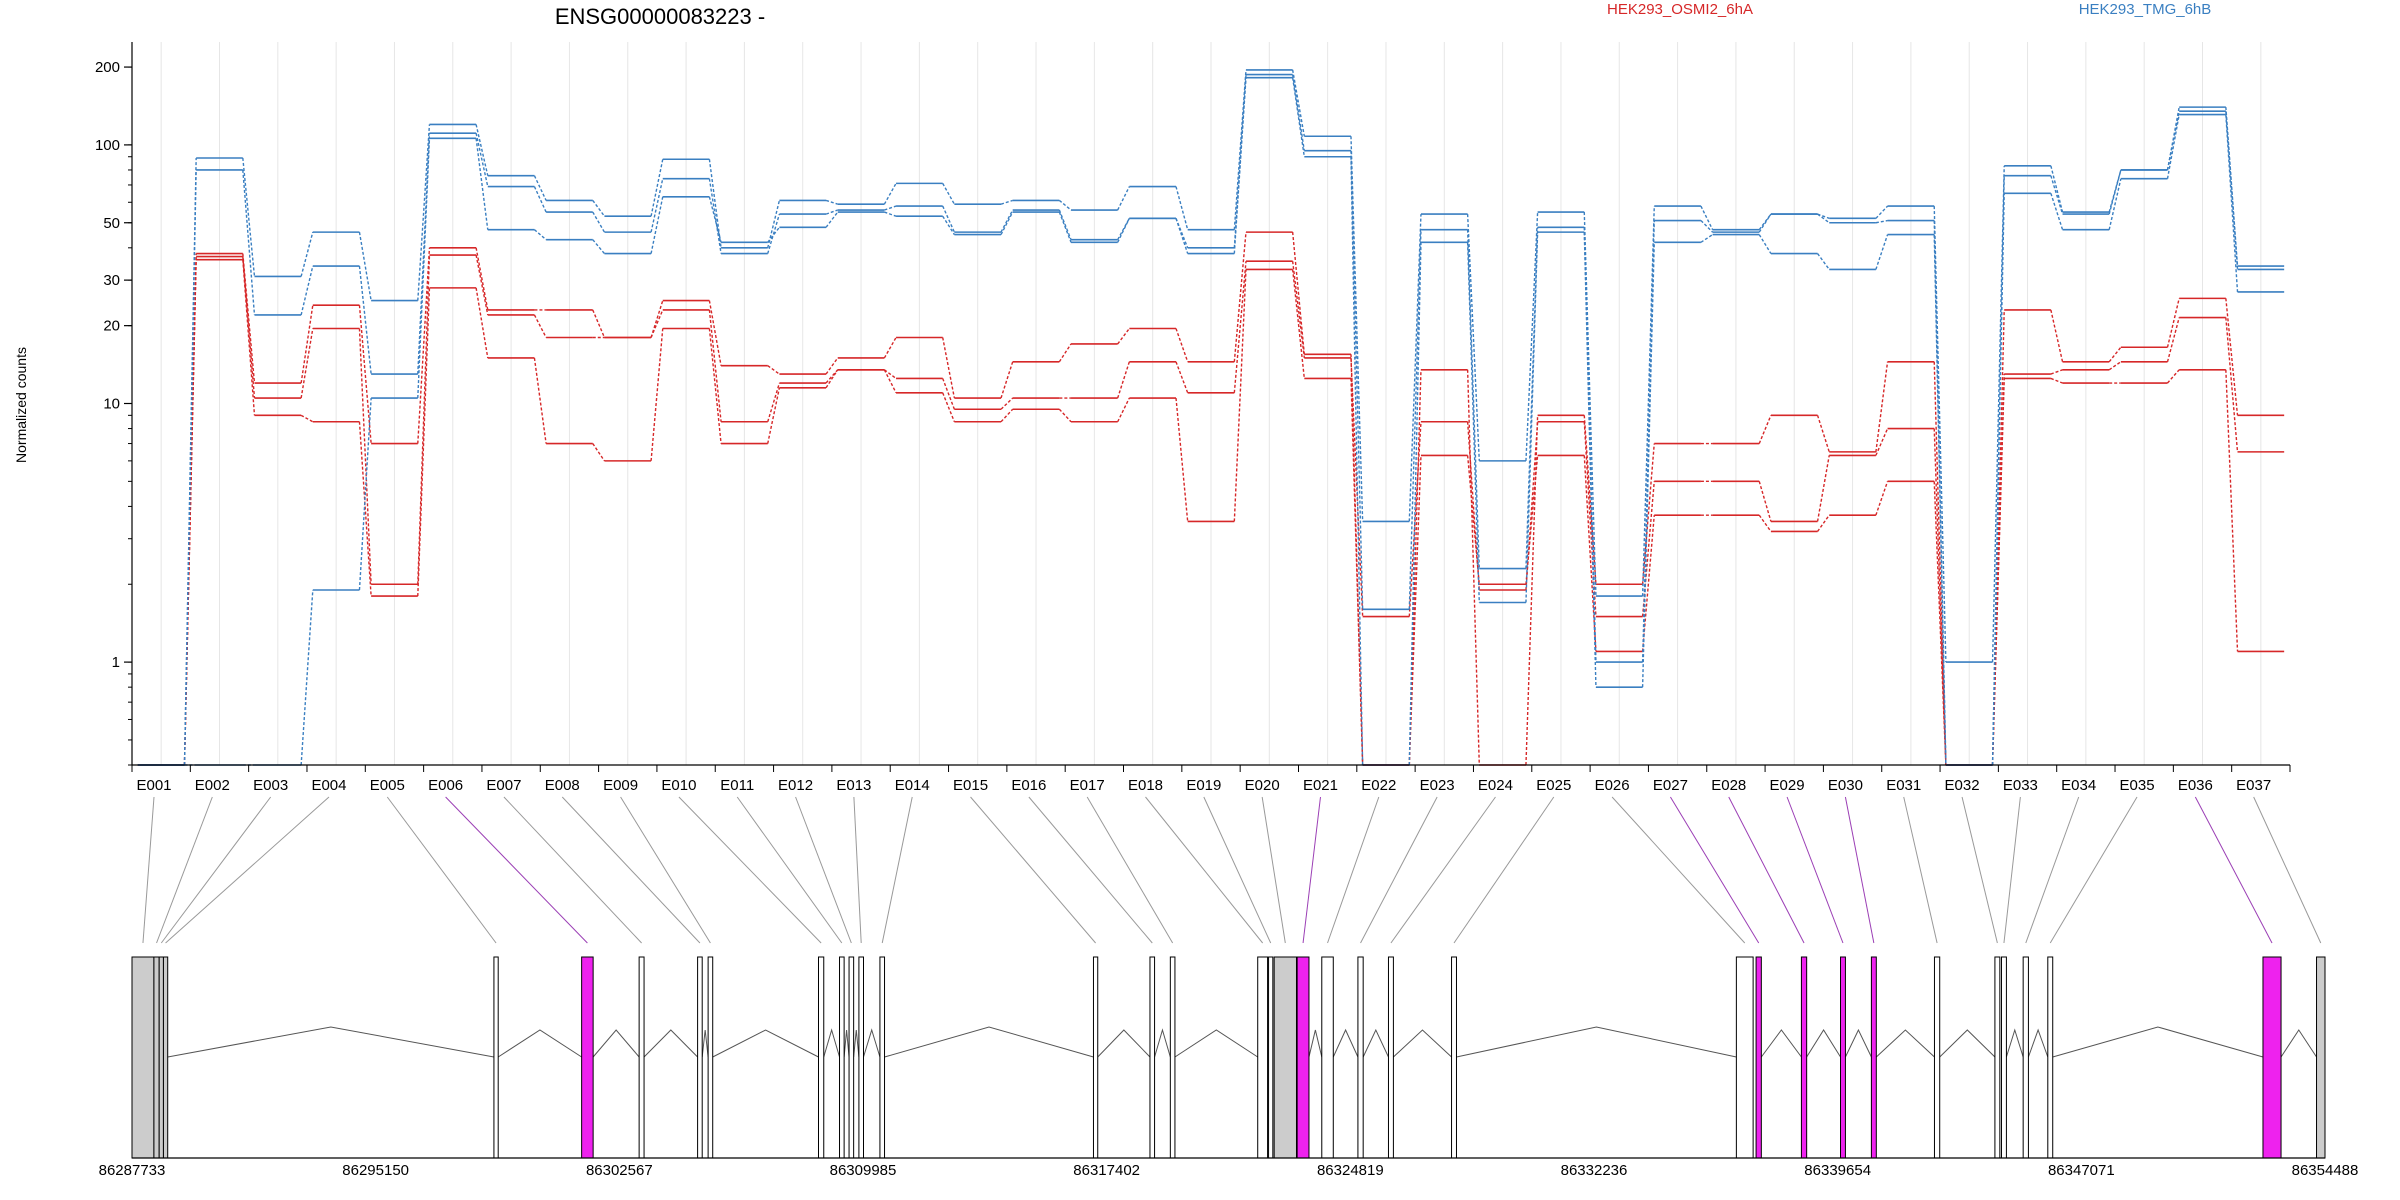  What do you see at coordinates (1837, 1170) in the screenshot?
I see `genomic-tick-label: 86339654` at bounding box center [1837, 1170].